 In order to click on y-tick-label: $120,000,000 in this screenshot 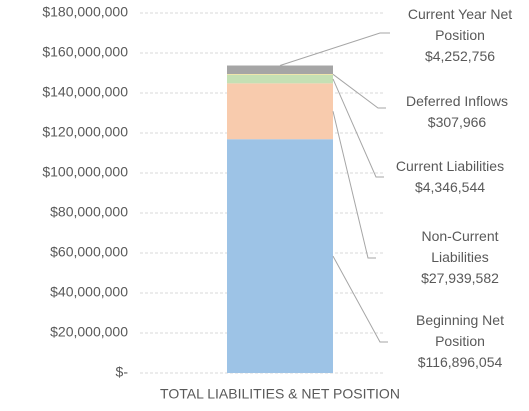, I will do `click(85, 132)`.